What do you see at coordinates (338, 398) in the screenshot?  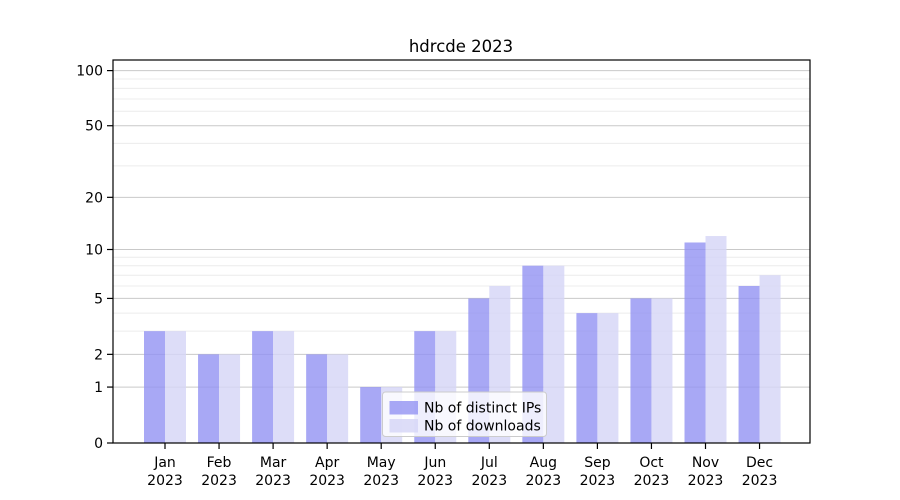 I see `bar-downloads-apr` at bounding box center [338, 398].